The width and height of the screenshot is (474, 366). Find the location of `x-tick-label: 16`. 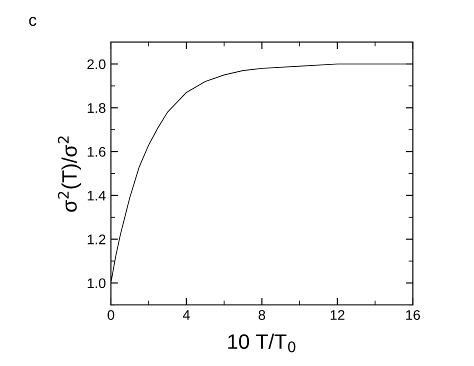

x-tick-label: 16 is located at coordinates (413, 315).